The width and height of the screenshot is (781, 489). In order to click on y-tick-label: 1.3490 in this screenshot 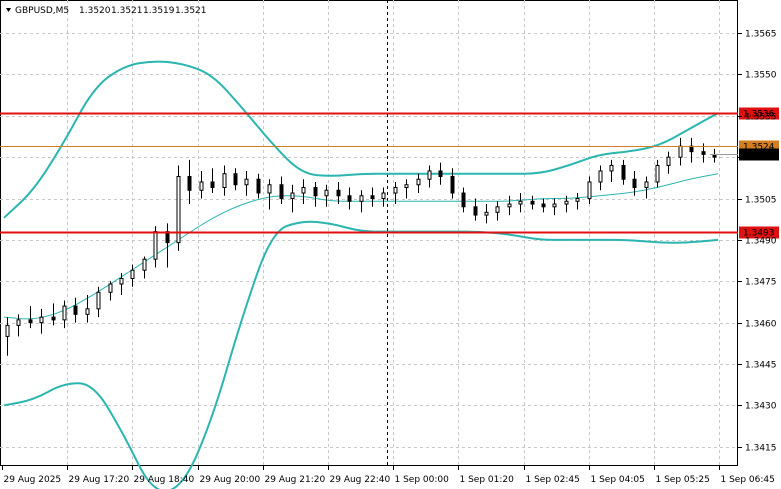, I will do `click(761, 242)`.